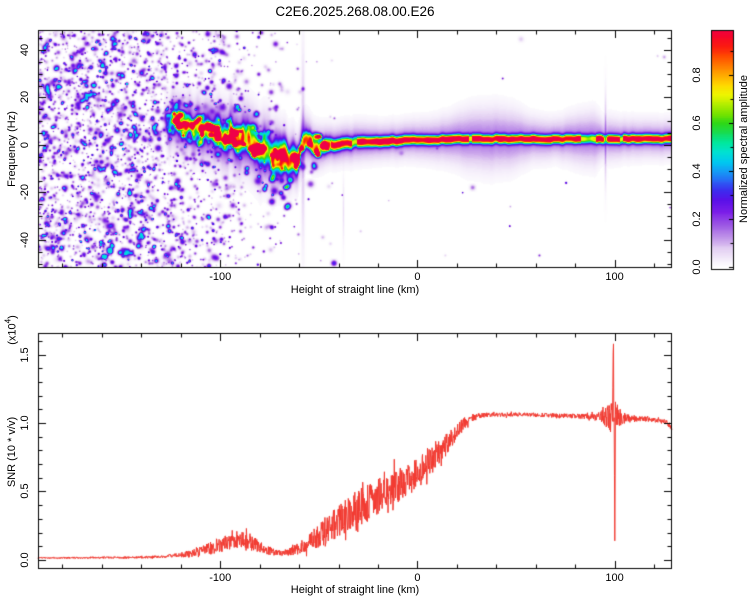 Image resolution: width=750 pixels, height=600 pixels. I want to click on snr-y-tick-label: 1.0, so click(25, 423).